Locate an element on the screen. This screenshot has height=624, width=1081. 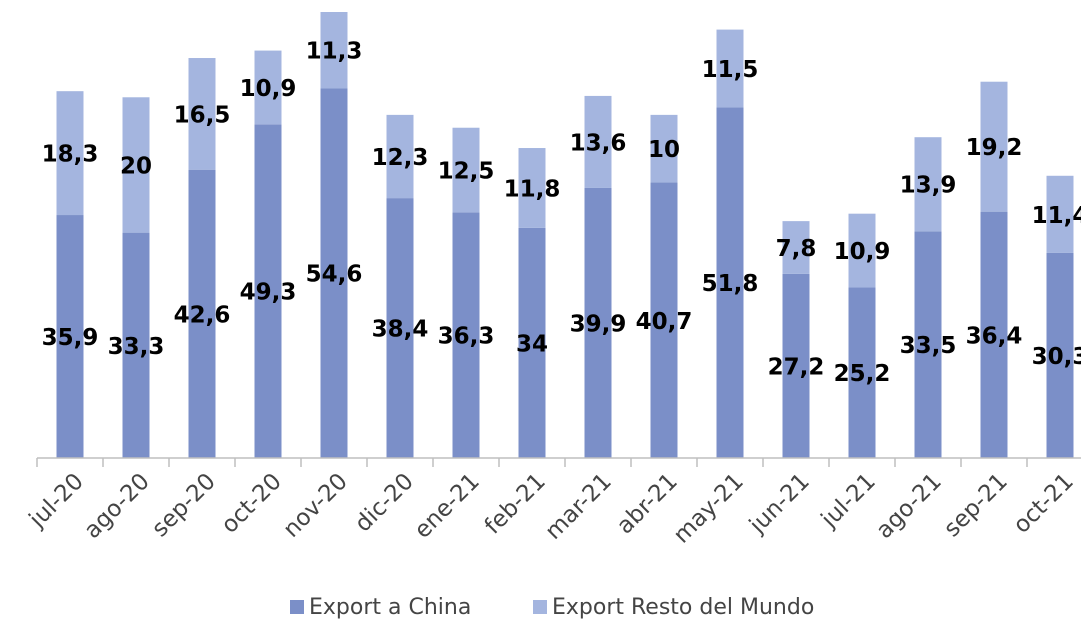
x-tick-label: dic-20 is located at coordinates (384, 502).